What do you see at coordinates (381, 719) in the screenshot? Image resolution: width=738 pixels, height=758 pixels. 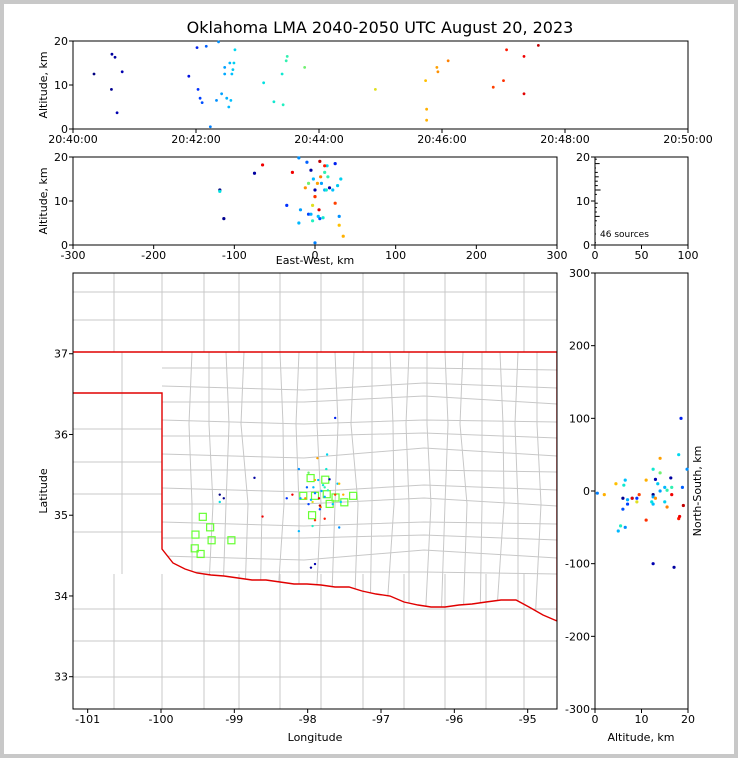 I see `map-lon-xtick-label: -97` at bounding box center [381, 719].